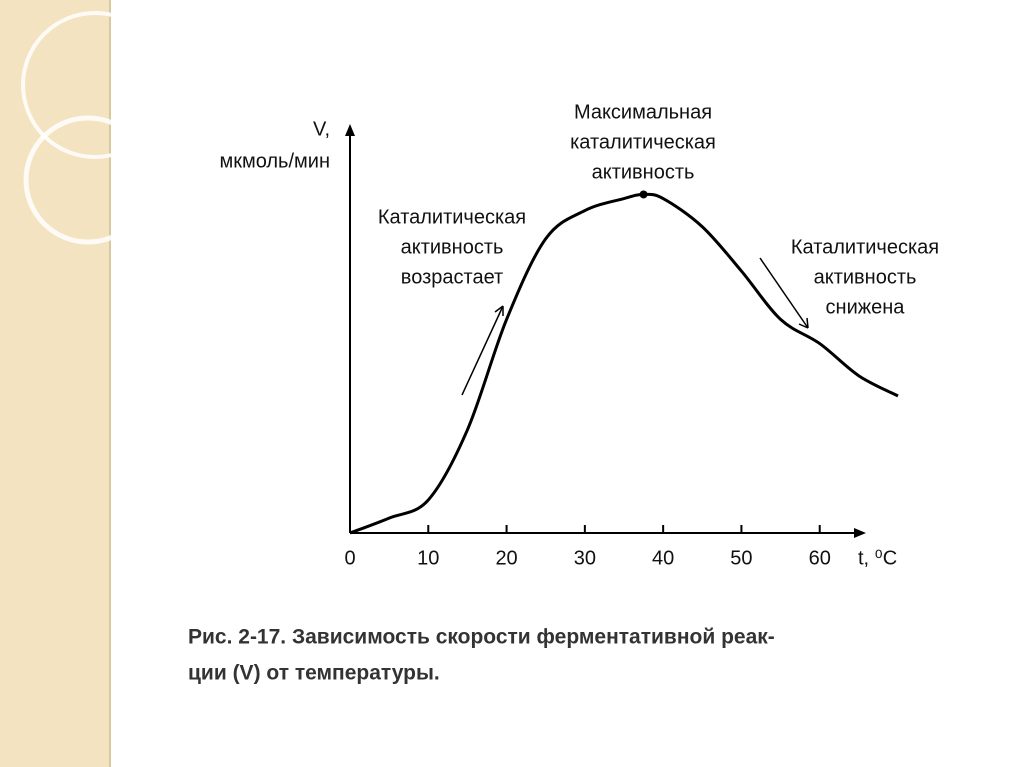 Image resolution: width=1024 pixels, height=767 pixels. What do you see at coordinates (643, 194) in the screenshot?
I see `peak-point` at bounding box center [643, 194].